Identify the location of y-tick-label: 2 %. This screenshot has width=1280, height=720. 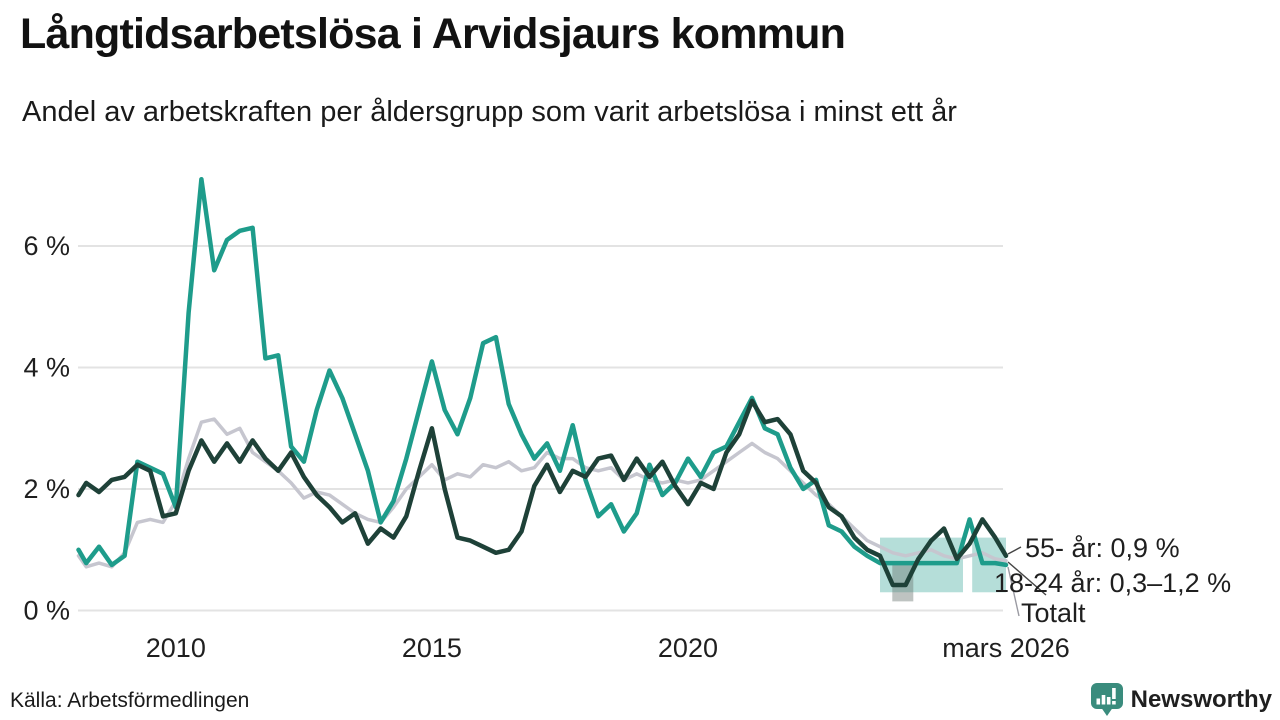
(46, 489).